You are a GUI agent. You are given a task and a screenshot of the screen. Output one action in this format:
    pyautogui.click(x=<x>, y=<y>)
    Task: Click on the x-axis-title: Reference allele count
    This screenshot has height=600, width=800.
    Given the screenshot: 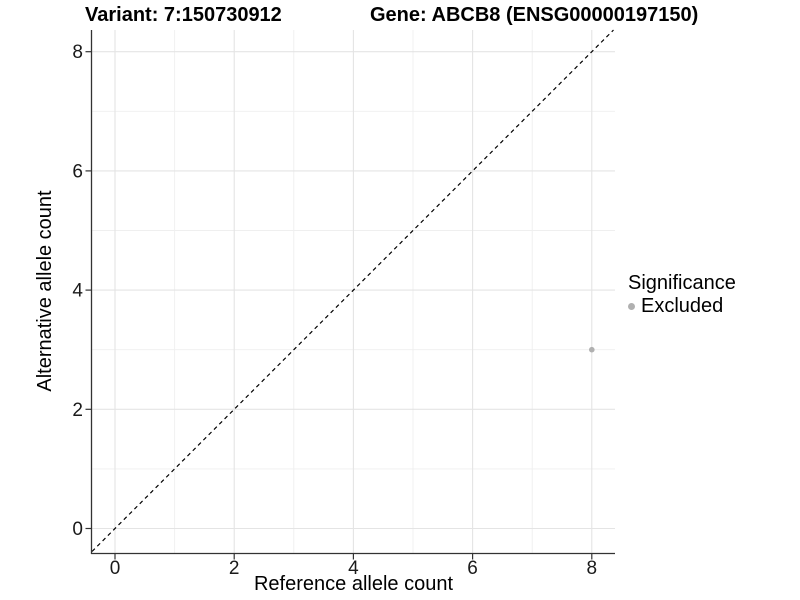 What is the action you would take?
    pyautogui.click(x=353, y=584)
    